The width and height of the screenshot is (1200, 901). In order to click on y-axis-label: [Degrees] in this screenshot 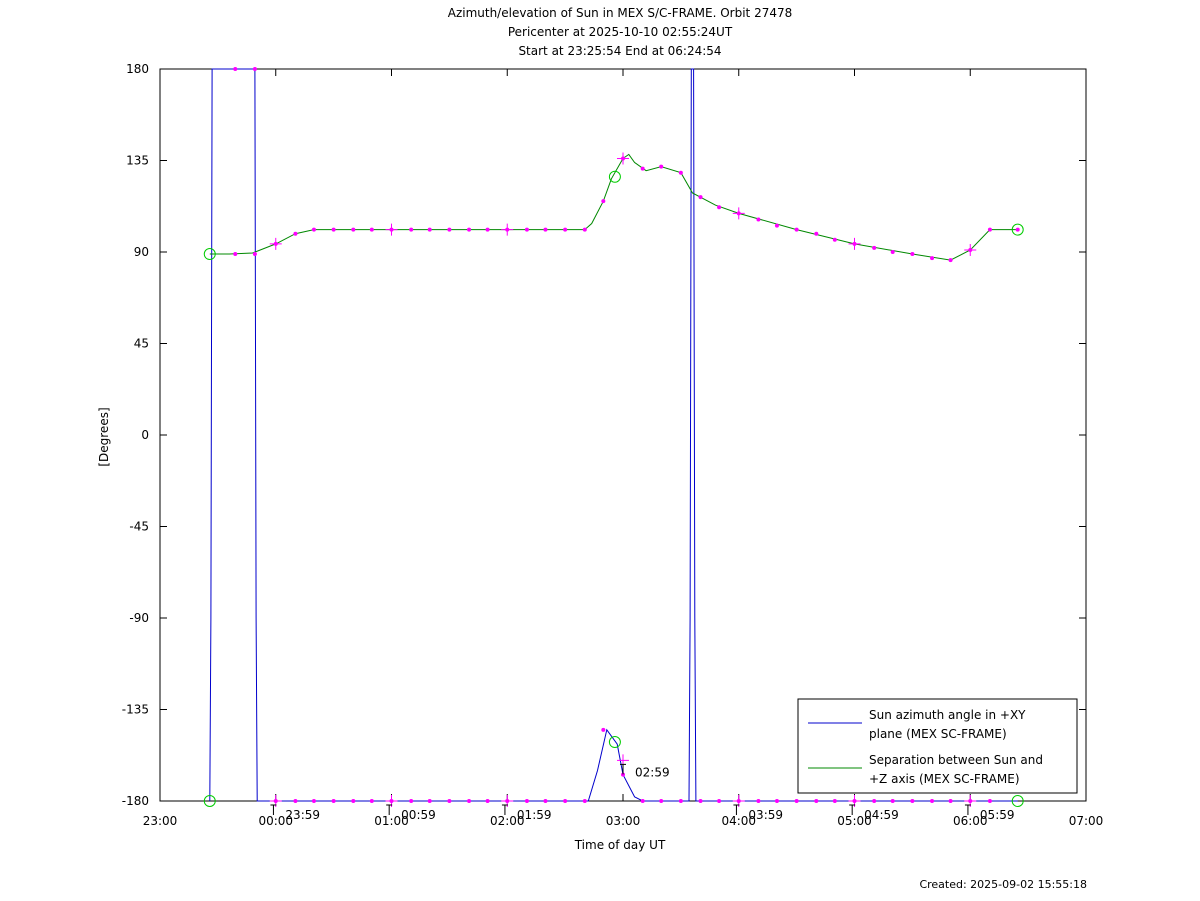, I will do `click(104, 436)`.